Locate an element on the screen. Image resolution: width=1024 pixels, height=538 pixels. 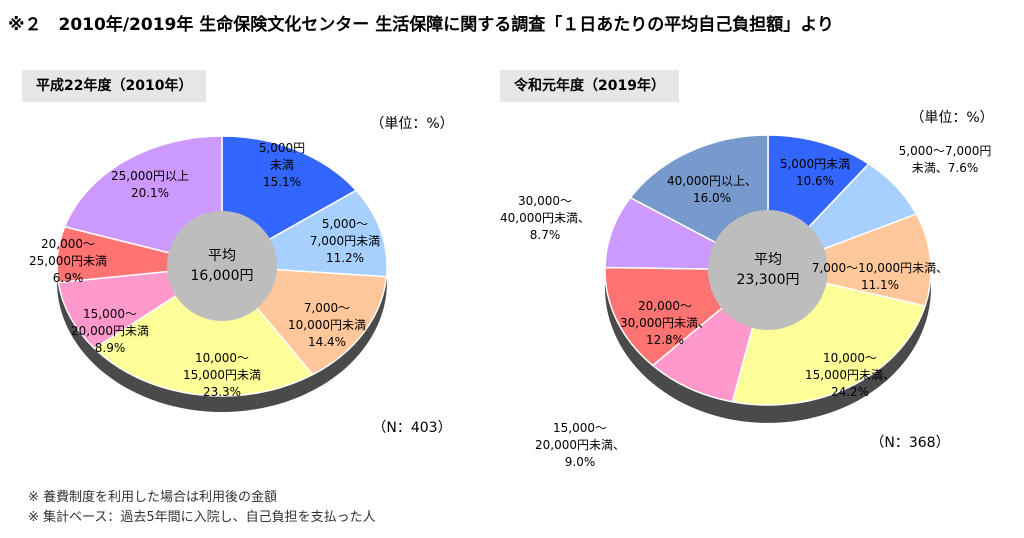
pie-data-label: 25,000円以上 20.1% is located at coordinates (150, 184).